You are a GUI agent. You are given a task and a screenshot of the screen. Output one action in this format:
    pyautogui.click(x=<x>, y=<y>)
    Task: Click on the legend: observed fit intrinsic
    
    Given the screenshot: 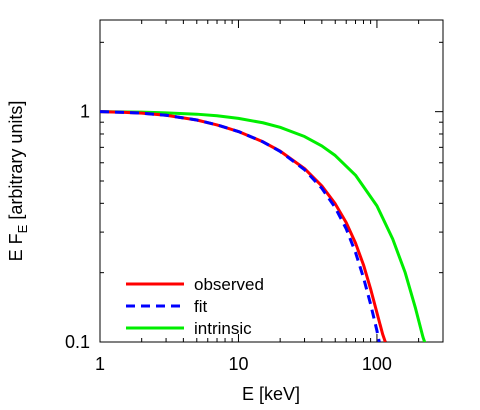 What is the action you would take?
    pyautogui.click(x=195, y=306)
    